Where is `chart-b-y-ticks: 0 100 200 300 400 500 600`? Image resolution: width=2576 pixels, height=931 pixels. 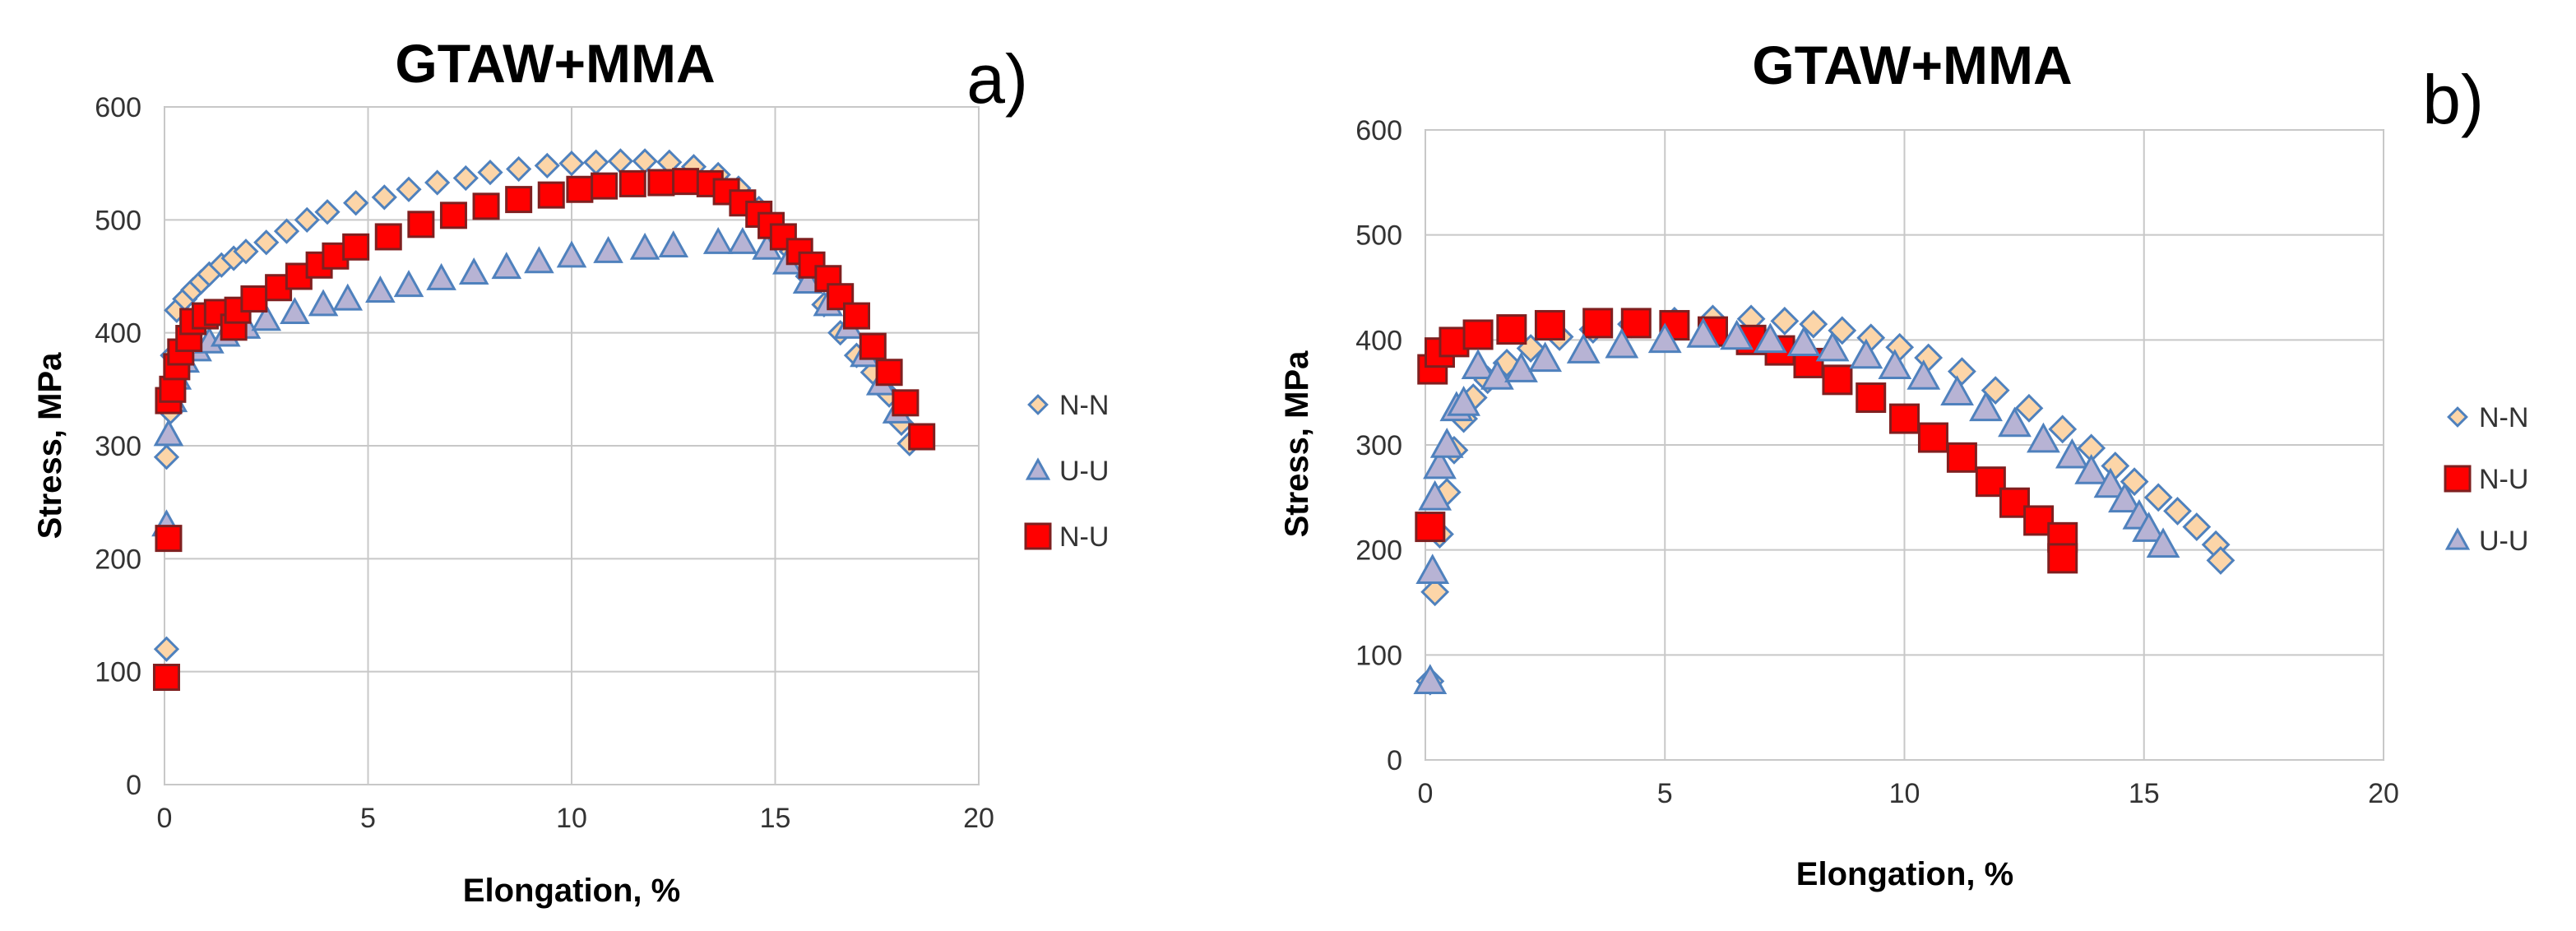
chart-b-y-ticks: 0 100 200 300 400 500 600 is located at coordinates (1379, 445).